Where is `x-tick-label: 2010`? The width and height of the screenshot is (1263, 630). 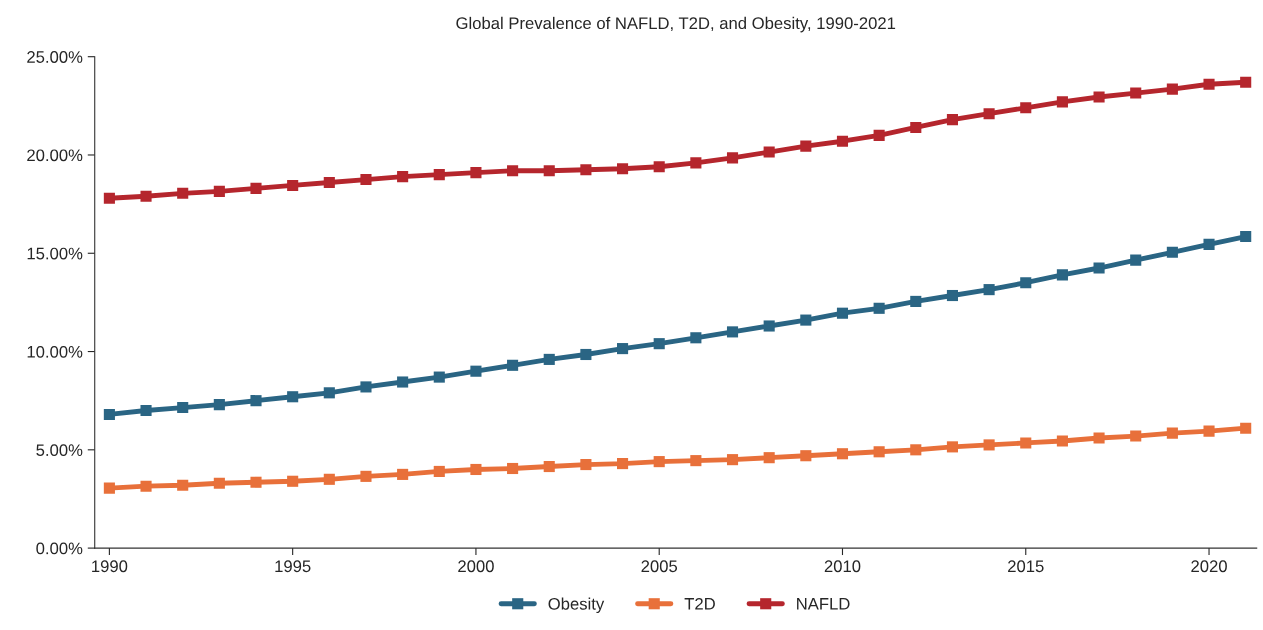
x-tick-label: 2010 is located at coordinates (842, 566).